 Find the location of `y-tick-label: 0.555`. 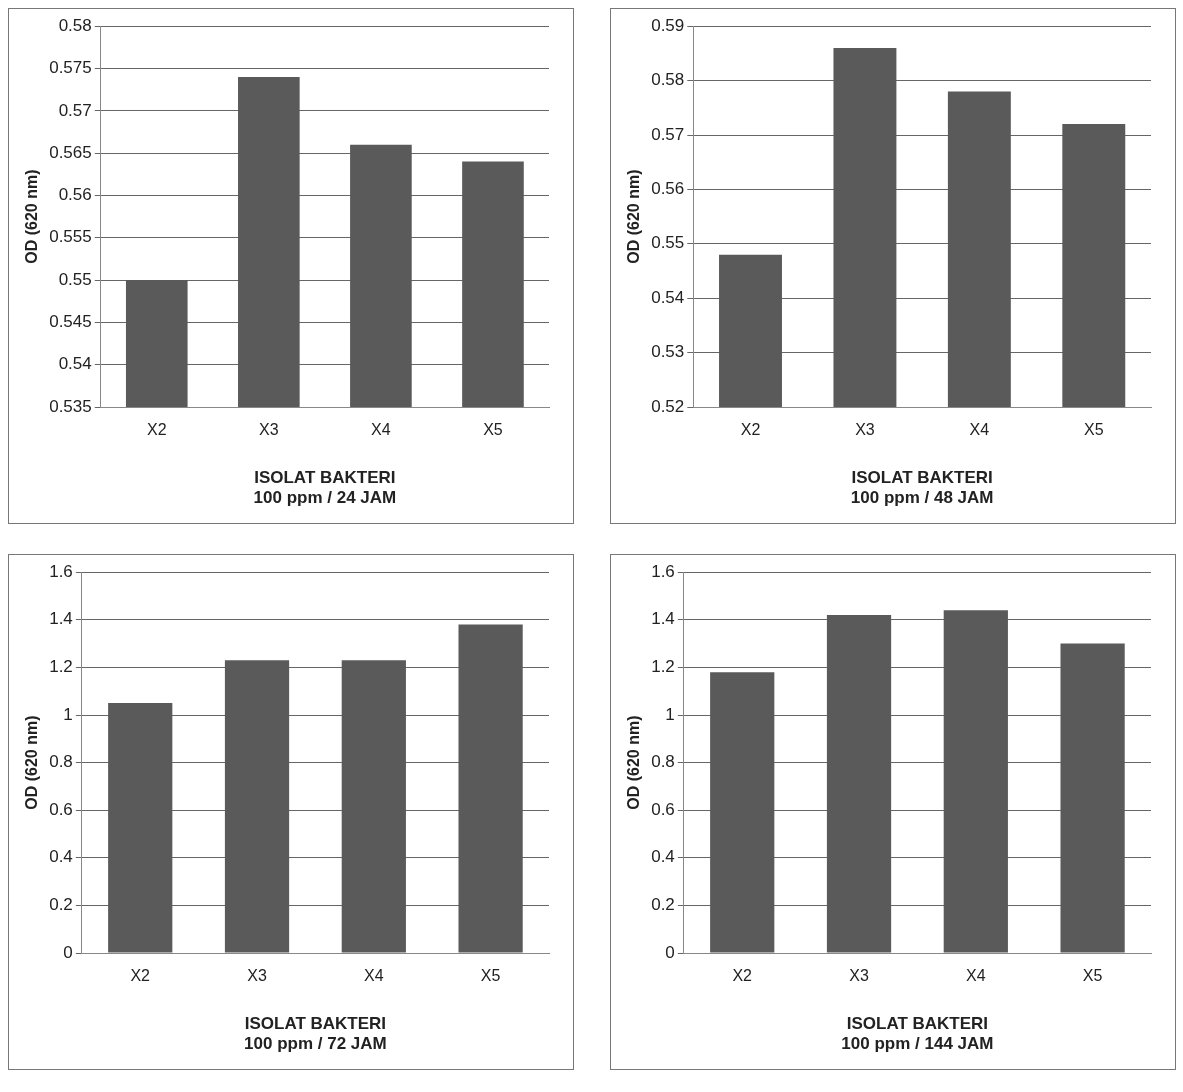

y-tick-label: 0.555 is located at coordinates (70, 237).